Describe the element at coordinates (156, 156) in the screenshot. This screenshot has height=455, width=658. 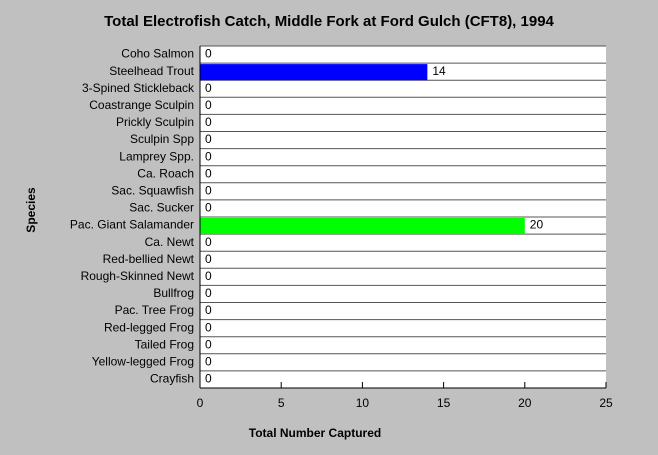
I see `y-tick-label: Lamprey Spp.` at that location.